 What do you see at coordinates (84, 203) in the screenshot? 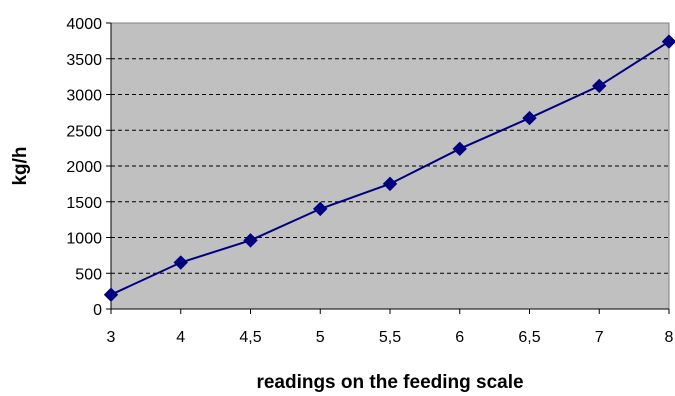
I see `y-tick-label: 1500` at bounding box center [84, 203].